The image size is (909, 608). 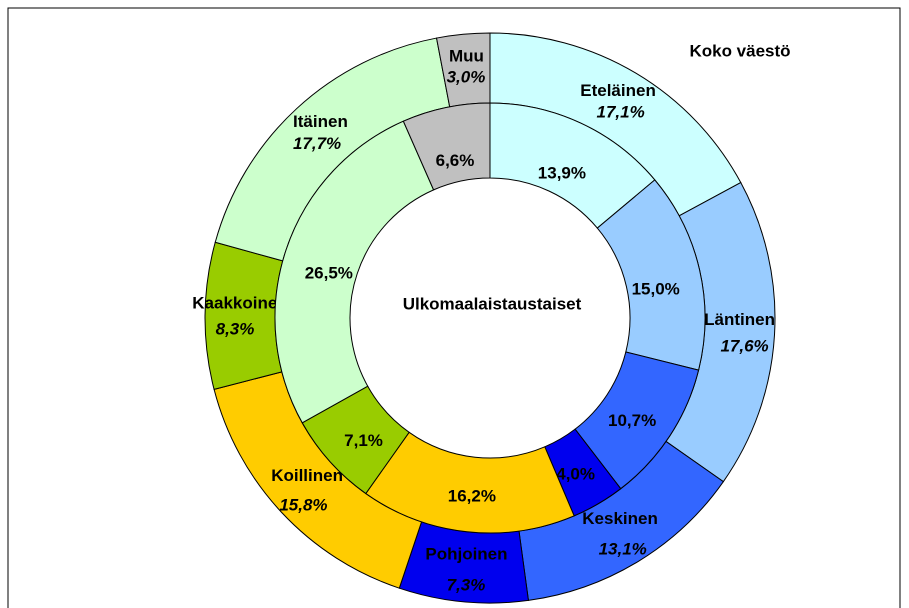 I want to click on value-label: 17,7%, so click(x=317, y=143).